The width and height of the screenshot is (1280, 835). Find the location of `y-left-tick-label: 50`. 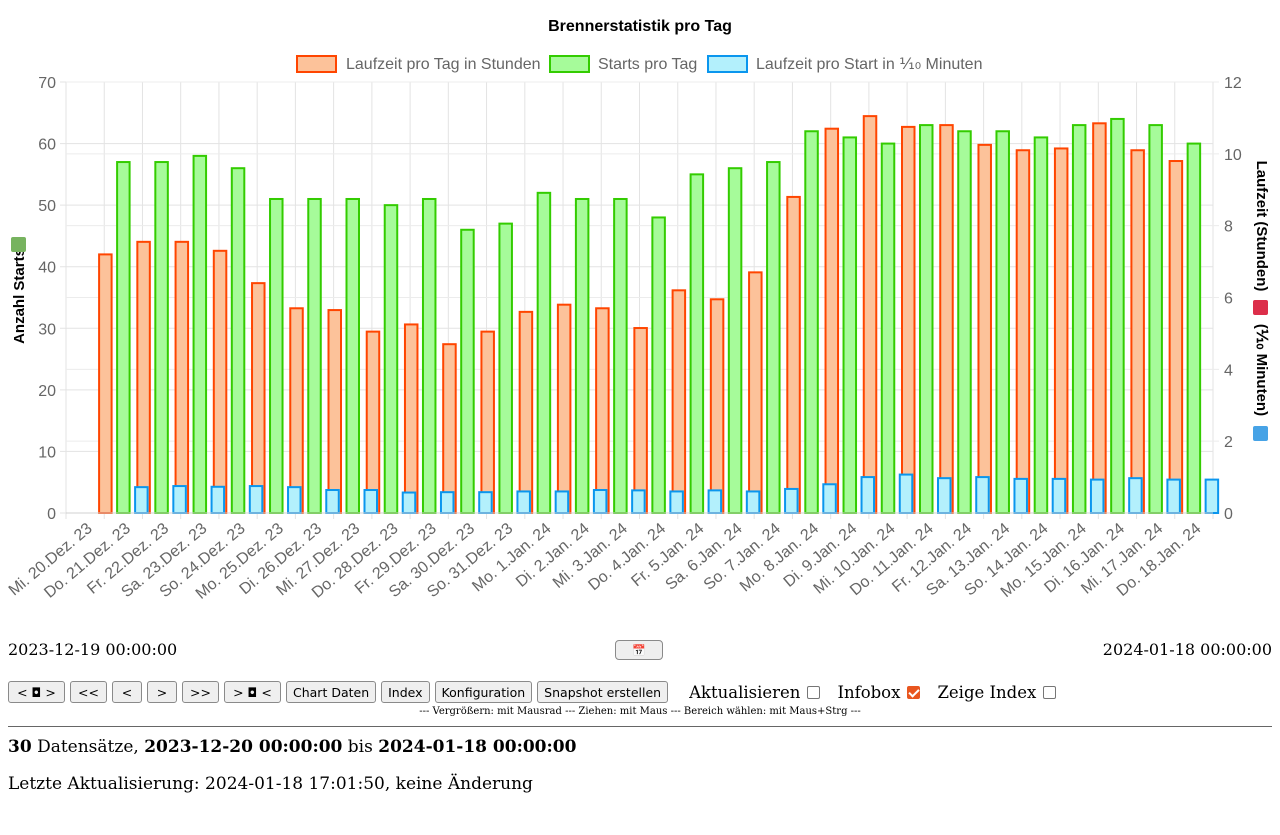

y-left-tick-label: 50 is located at coordinates (47, 206).